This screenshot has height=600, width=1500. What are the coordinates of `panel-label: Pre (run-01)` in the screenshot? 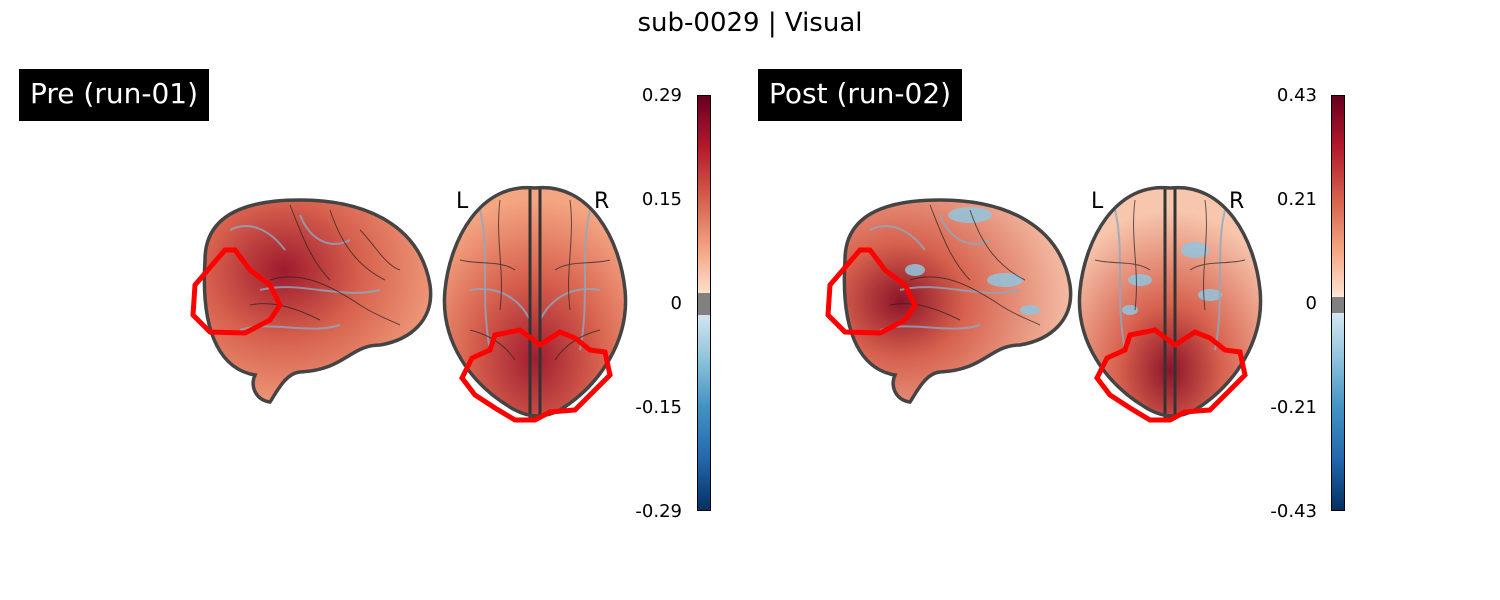 It's located at (114, 95).